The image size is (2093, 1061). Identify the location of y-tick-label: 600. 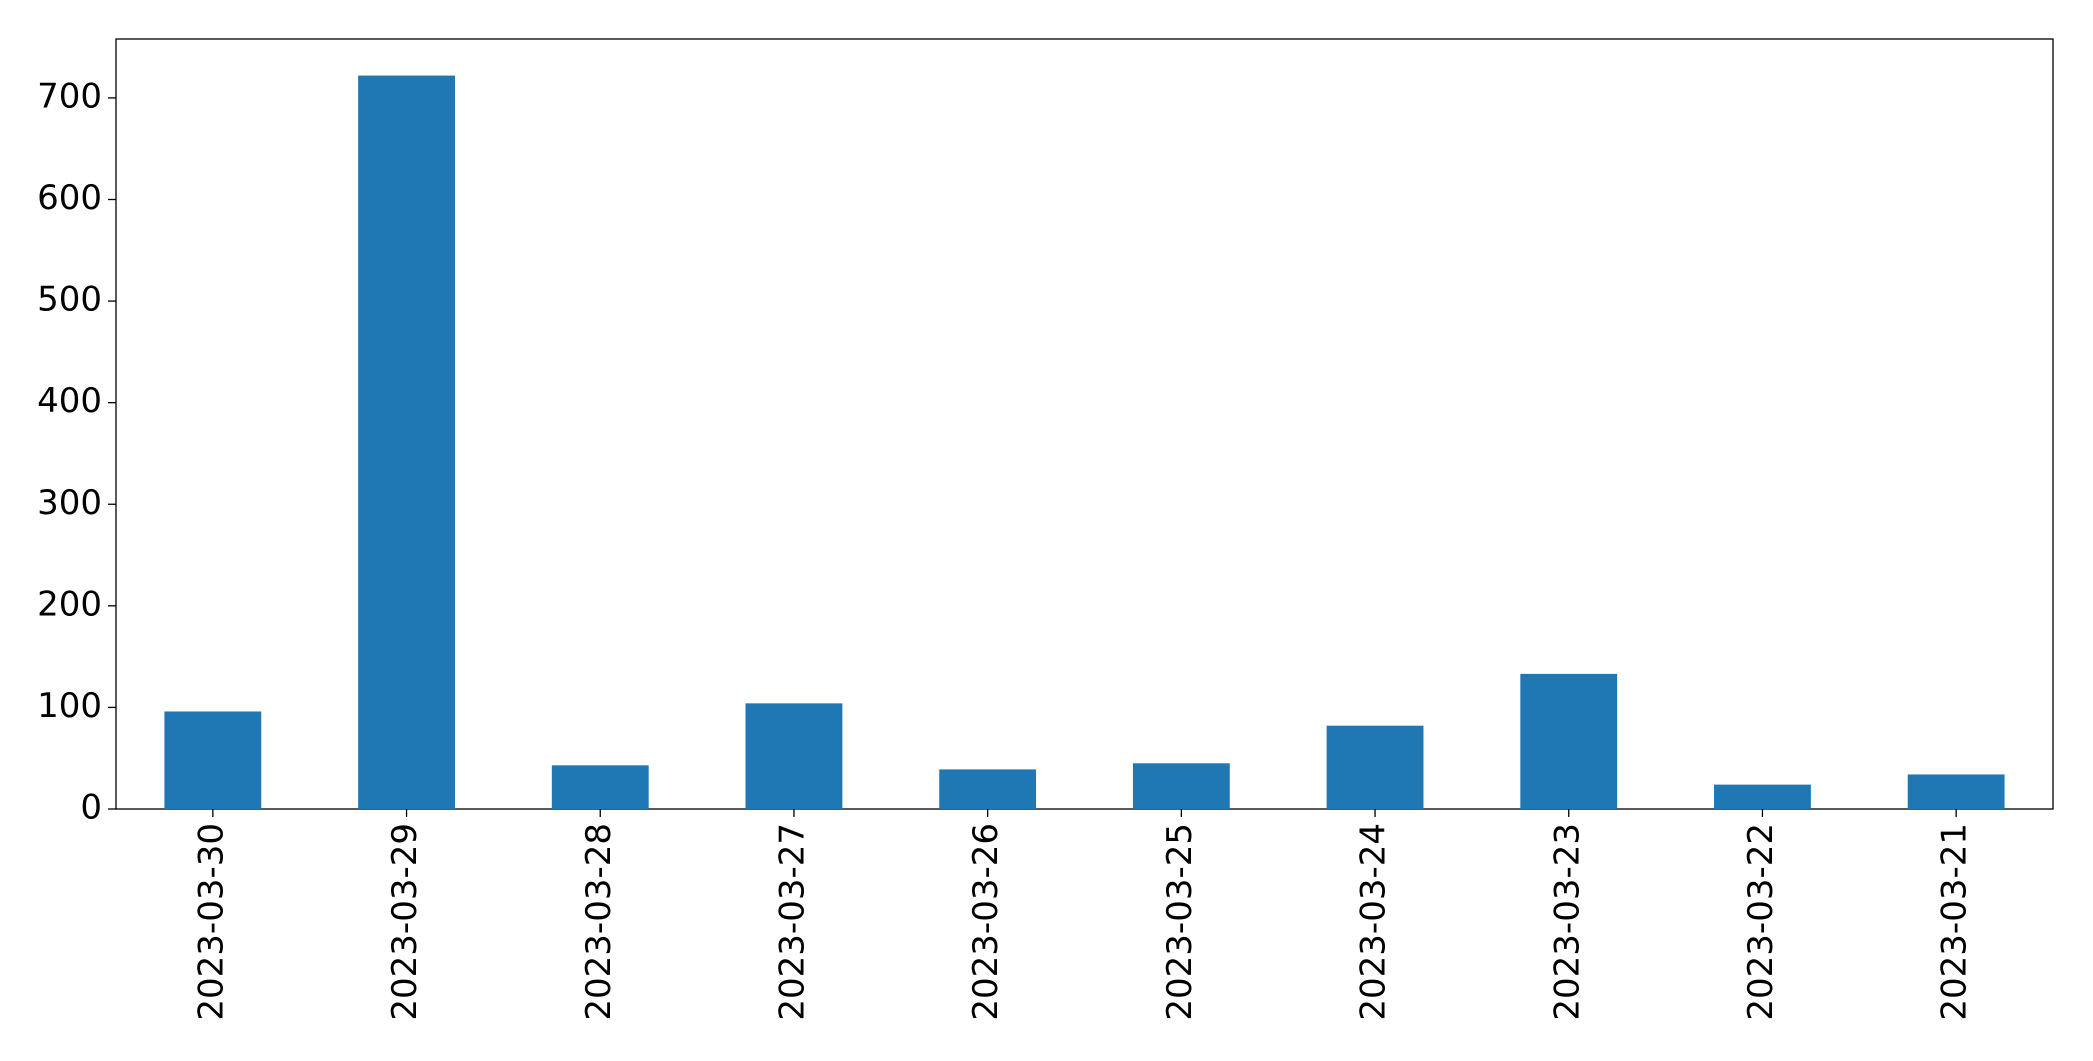
(69, 198).